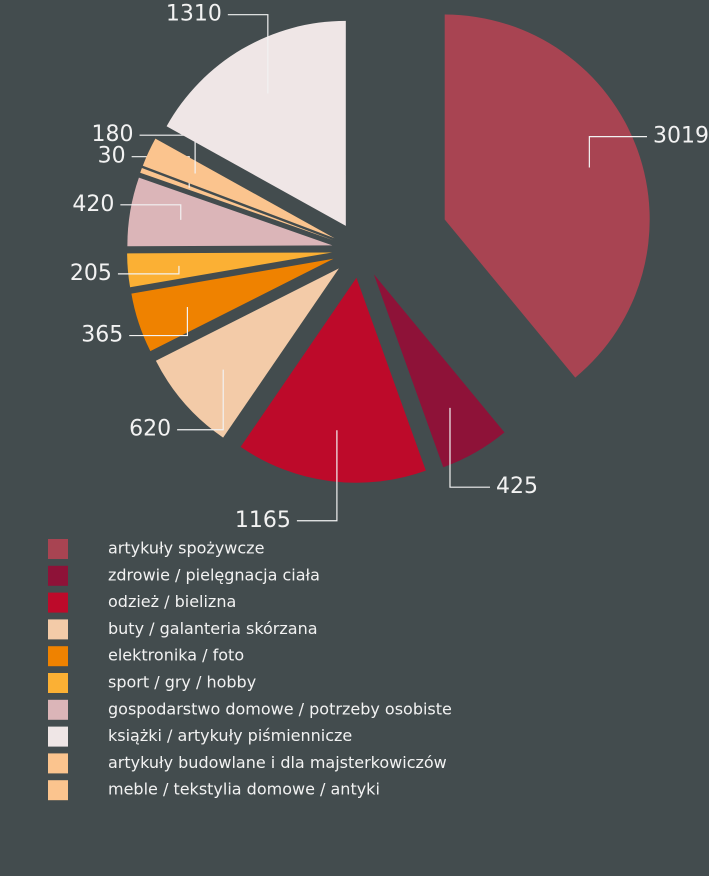  I want to click on value-label: 425, so click(517, 486).